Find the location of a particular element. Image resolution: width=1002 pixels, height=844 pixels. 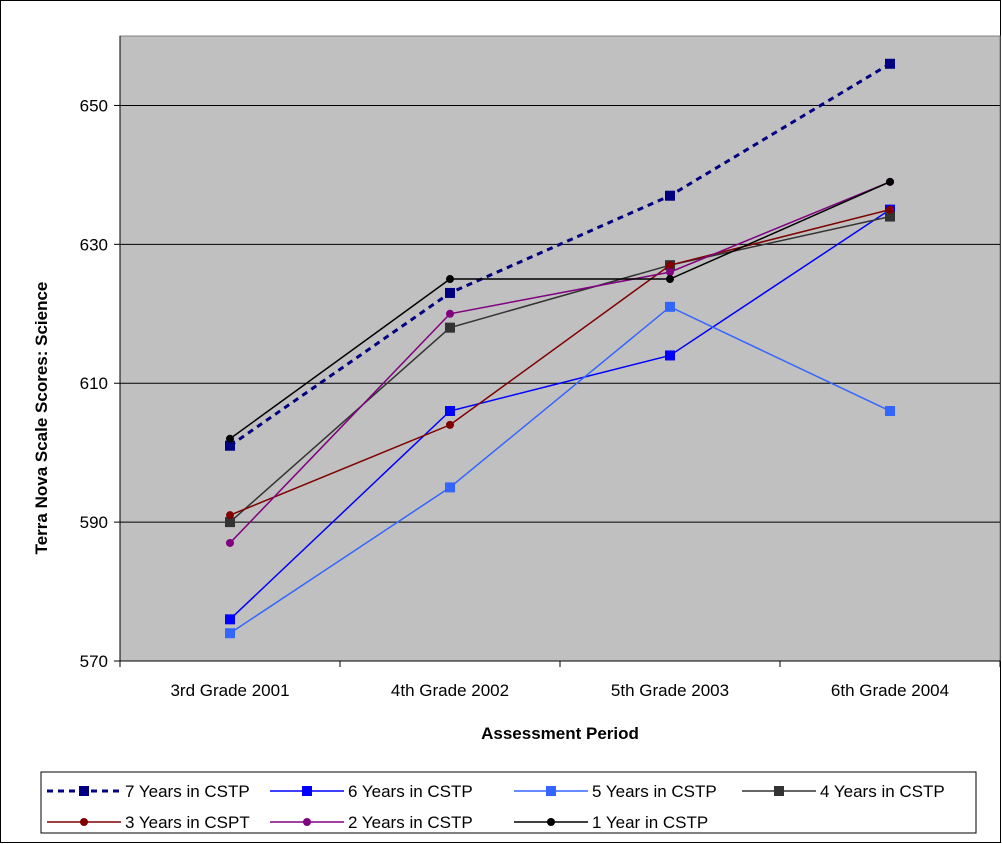

legend-label: 2 Years in CSTP is located at coordinates (410, 822).